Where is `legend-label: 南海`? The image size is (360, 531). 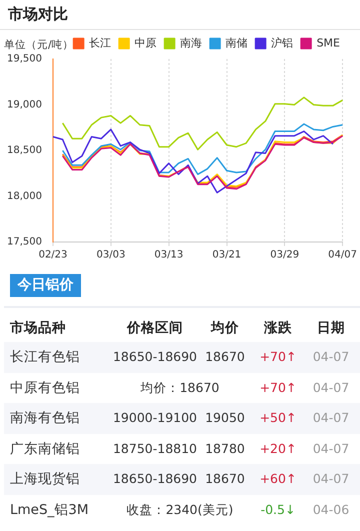
legend-label: 南海 is located at coordinates (191, 43).